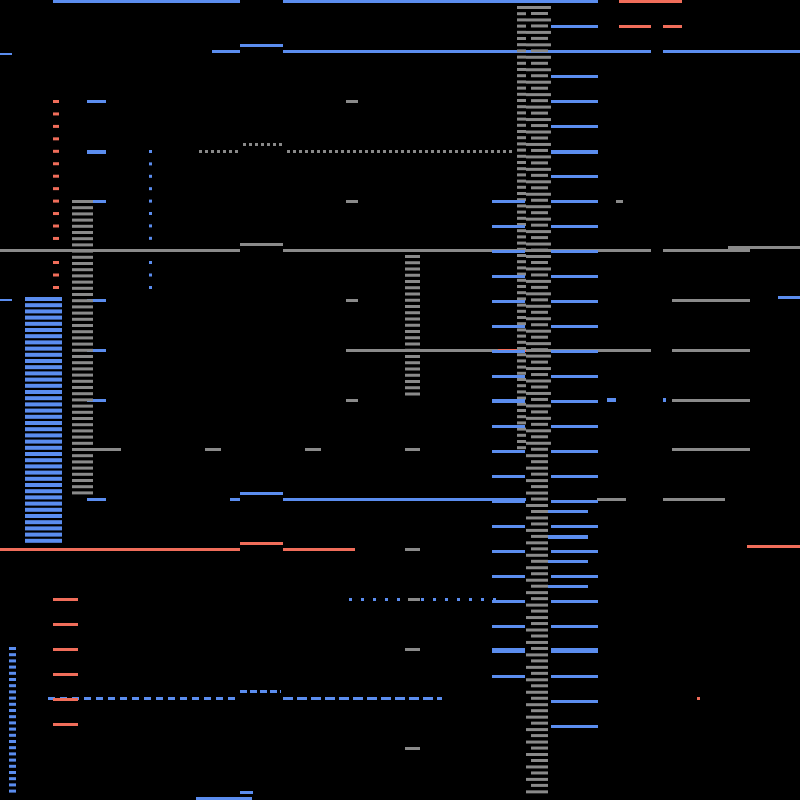  What do you see at coordinates (246, 792) in the screenshot?
I see `bottom-tick` at bounding box center [246, 792].